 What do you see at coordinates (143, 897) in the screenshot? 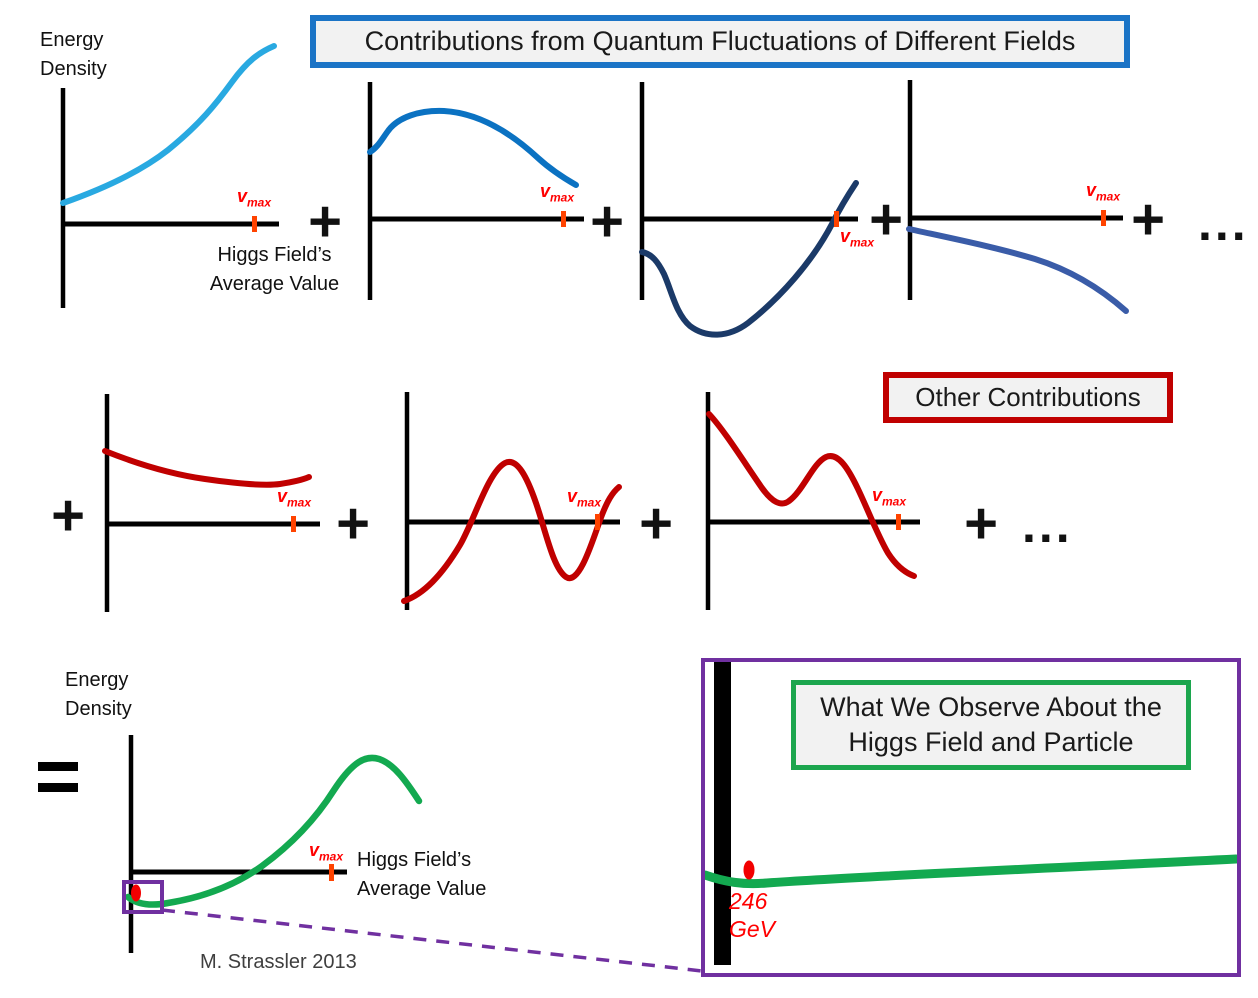
I see `zoom-region-box` at bounding box center [143, 897].